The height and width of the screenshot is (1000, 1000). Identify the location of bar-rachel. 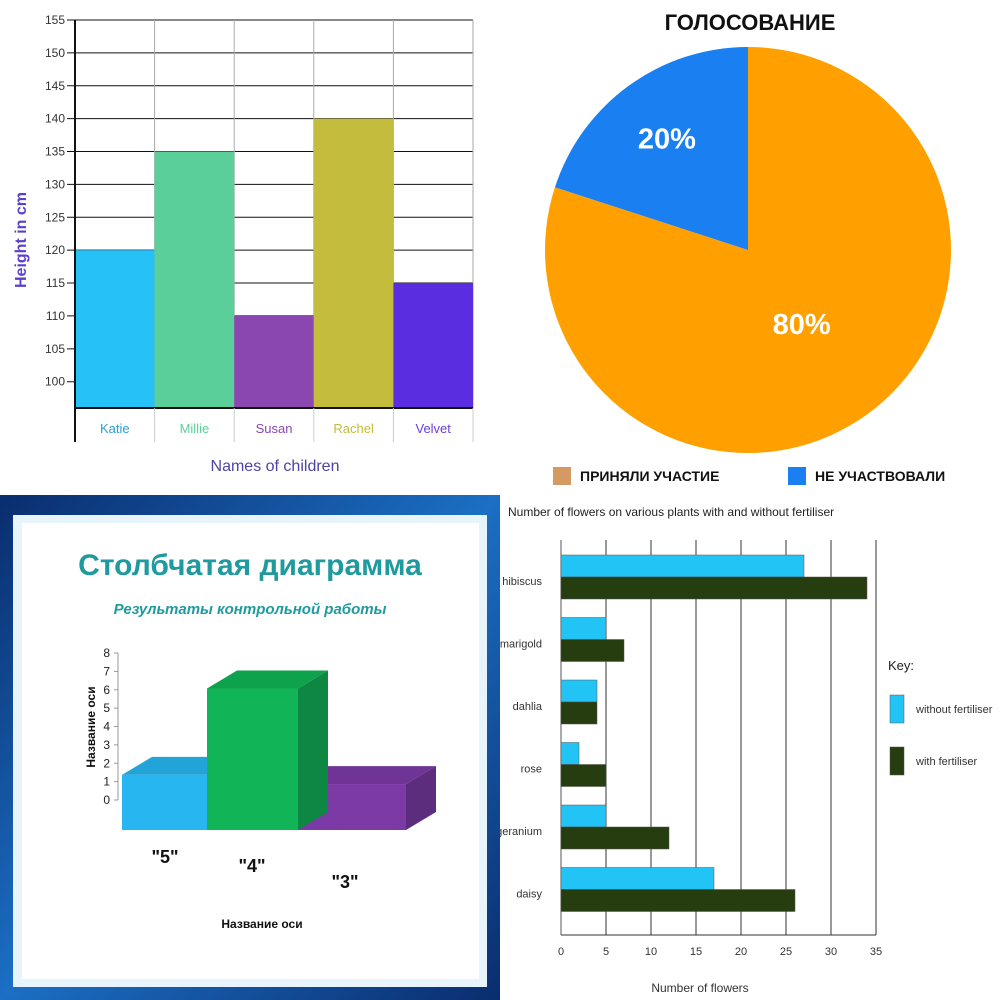
(353, 263).